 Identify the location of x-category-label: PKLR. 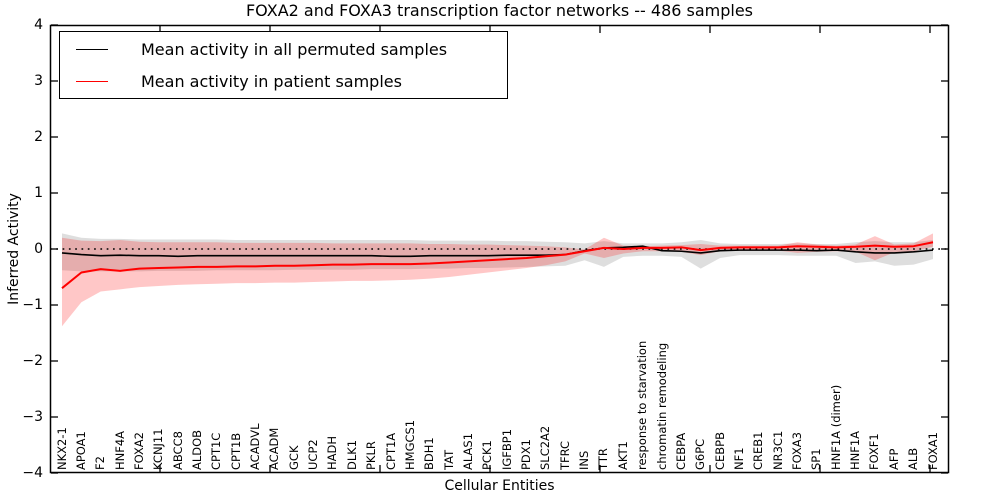
(371, 455).